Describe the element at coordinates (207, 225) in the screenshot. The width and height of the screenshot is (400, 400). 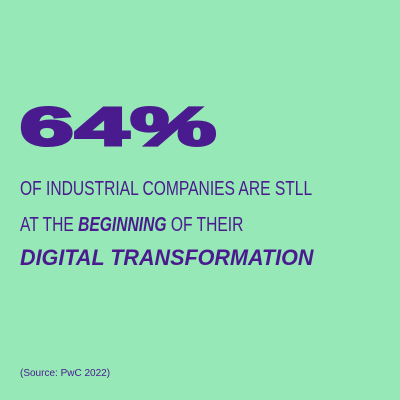
I see `statement-text: OF THEIR` at that location.